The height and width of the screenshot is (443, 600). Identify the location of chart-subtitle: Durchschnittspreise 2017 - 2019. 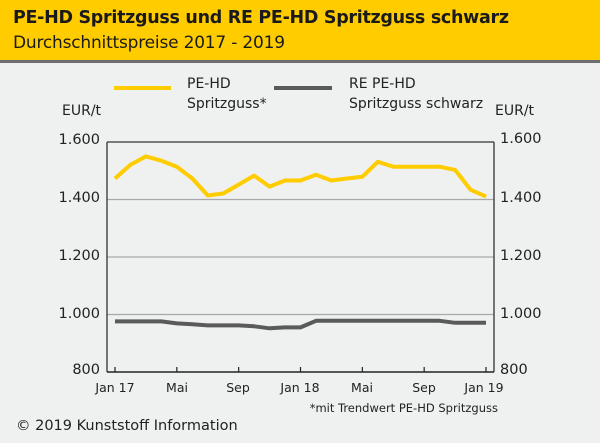
(149, 43).